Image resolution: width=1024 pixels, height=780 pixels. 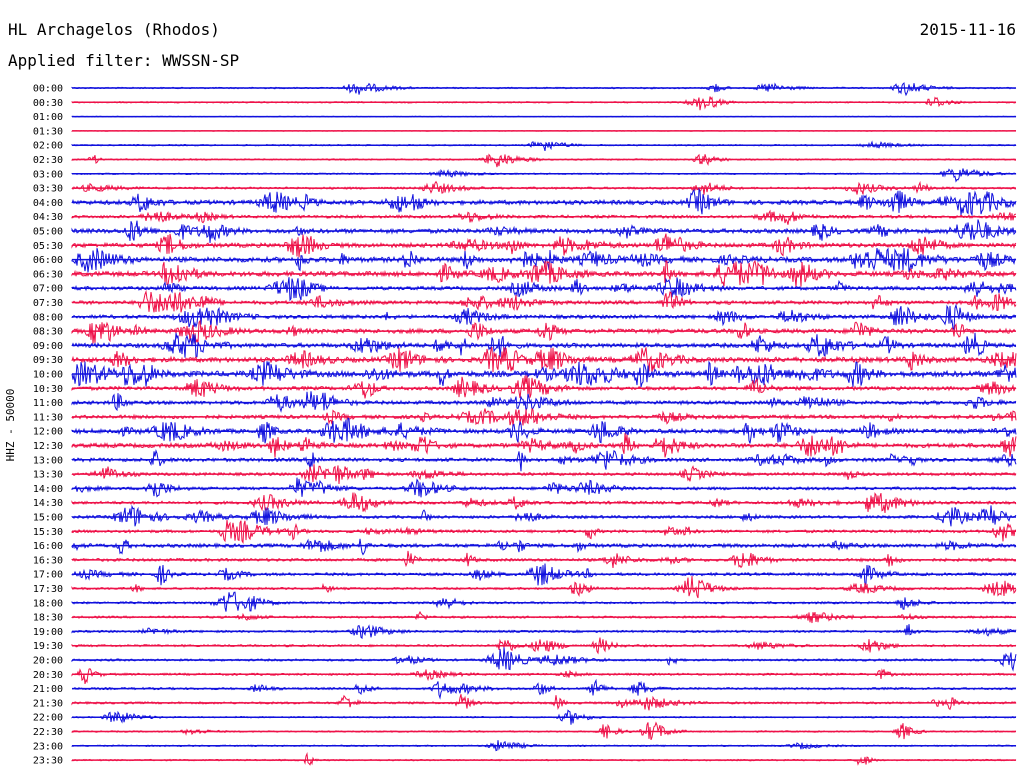 I want to click on time-tick-label: 20:30, so click(x=48, y=675).